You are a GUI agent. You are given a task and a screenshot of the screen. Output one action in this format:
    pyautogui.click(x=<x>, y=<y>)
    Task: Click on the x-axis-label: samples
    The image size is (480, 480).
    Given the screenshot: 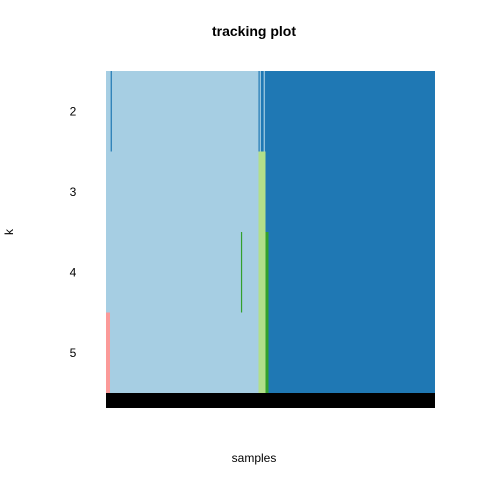 What is the action you would take?
    pyautogui.click(x=254, y=458)
    